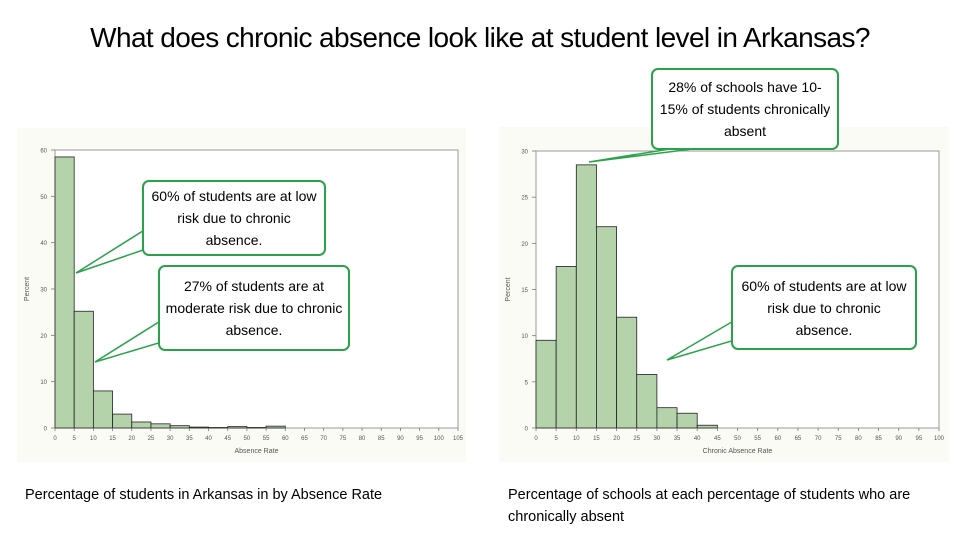  I want to click on right-chart-xtick-label-8: 40, so click(697, 439).